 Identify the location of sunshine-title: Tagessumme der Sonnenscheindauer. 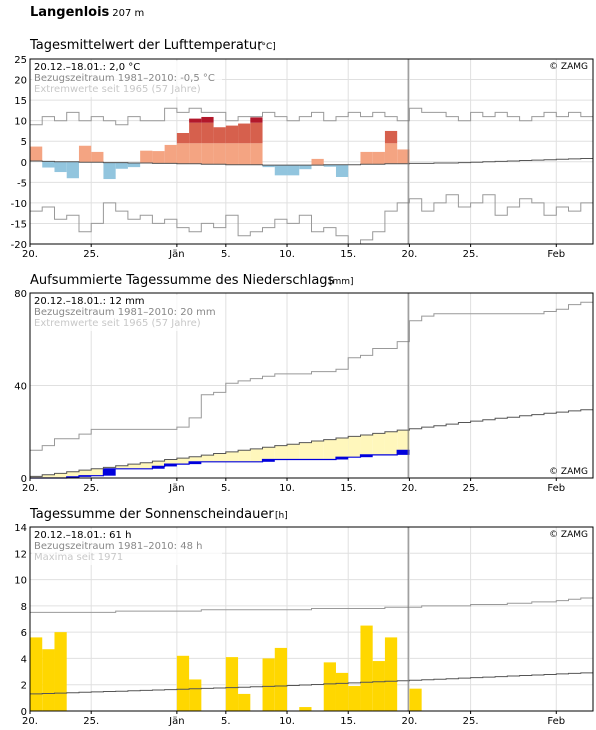
(151, 514).